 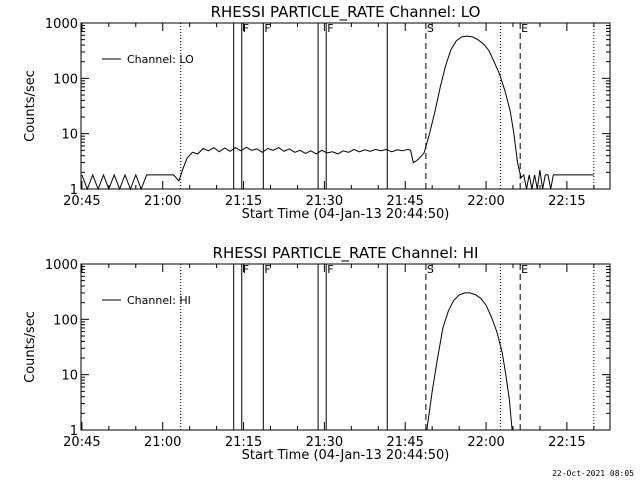 I want to click on series-line, so click(x=469, y=361).